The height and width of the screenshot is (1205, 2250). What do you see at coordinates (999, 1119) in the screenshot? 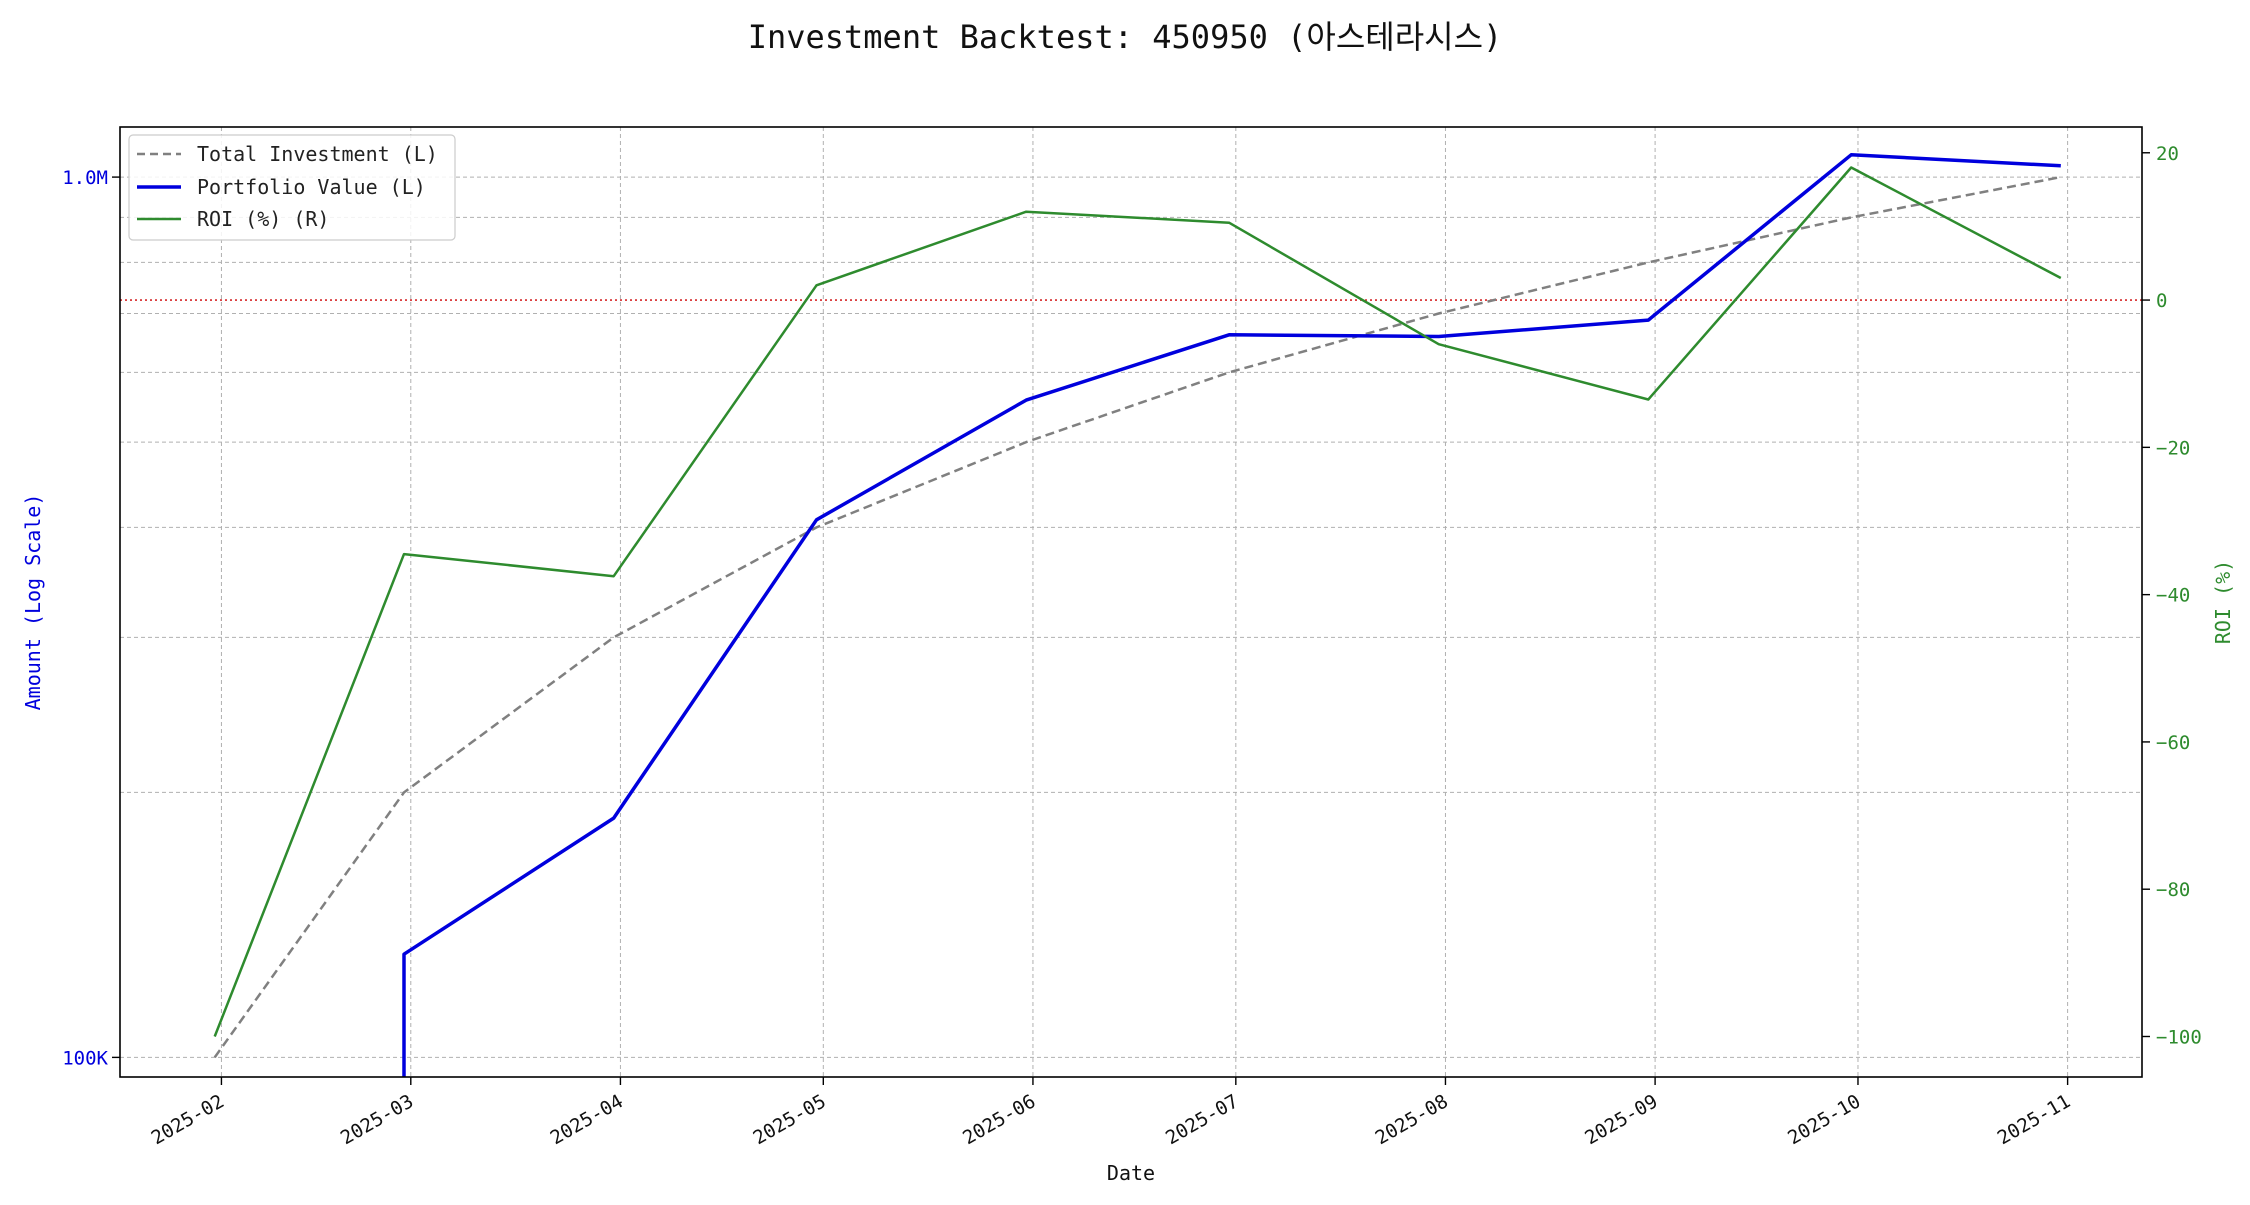
I see `x-tick-label: 2025-06` at bounding box center [999, 1119].